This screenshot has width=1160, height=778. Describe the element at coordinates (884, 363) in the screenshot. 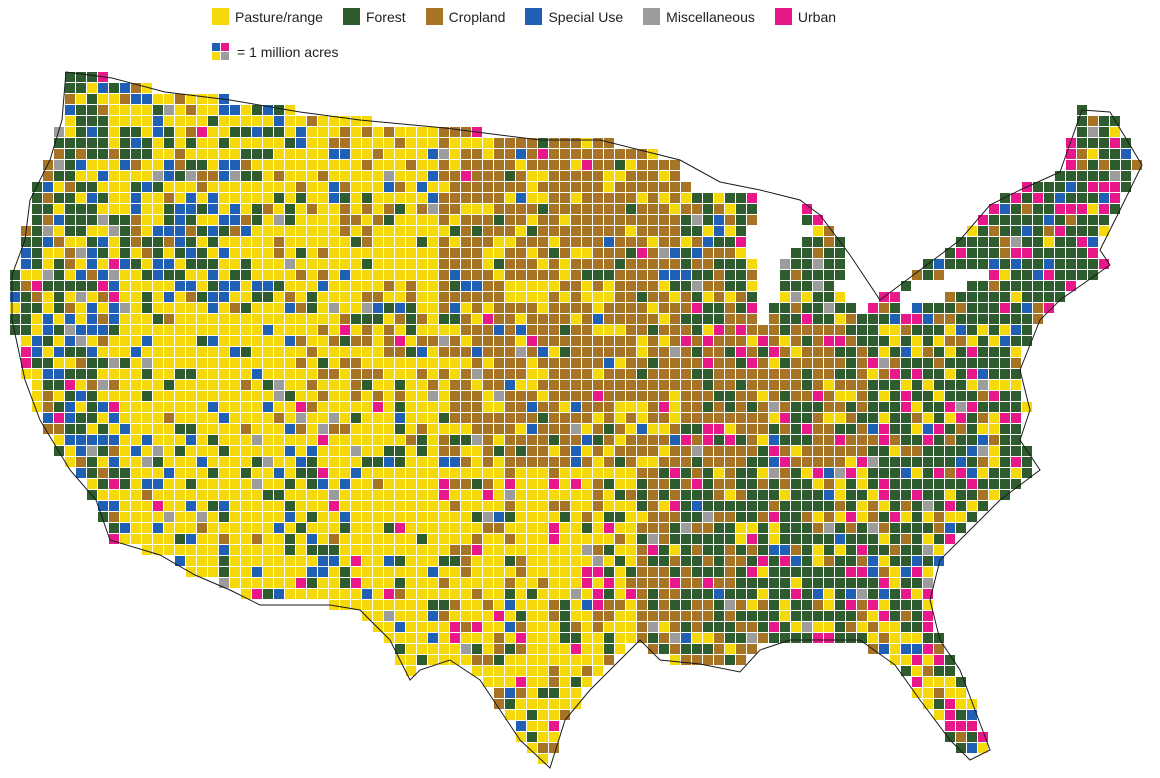

I see `acre-cell-misc` at that location.